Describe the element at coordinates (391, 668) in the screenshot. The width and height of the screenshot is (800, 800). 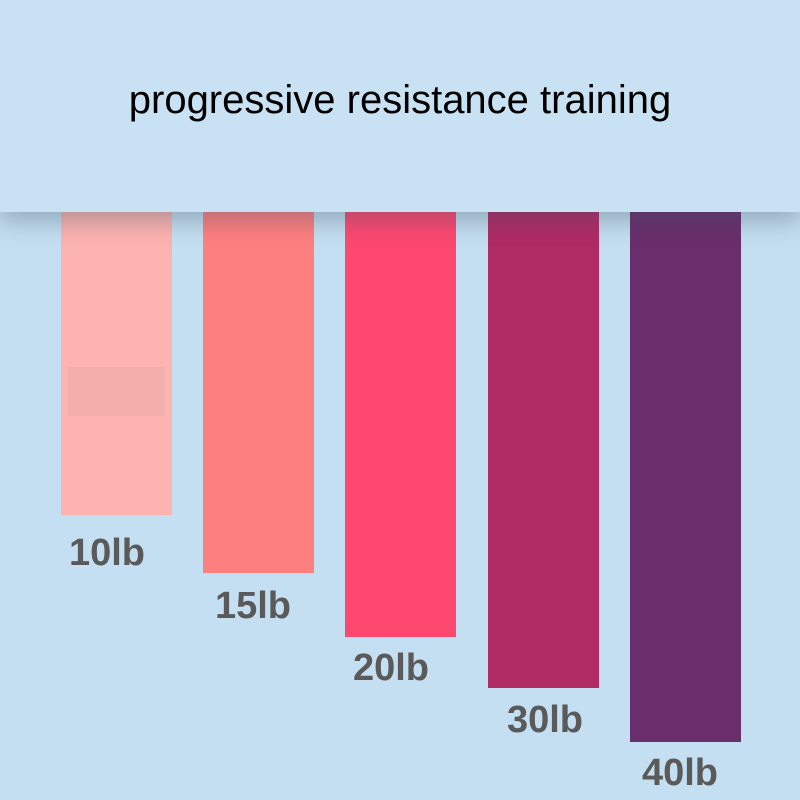
I see `band-label: 20lb` at that location.